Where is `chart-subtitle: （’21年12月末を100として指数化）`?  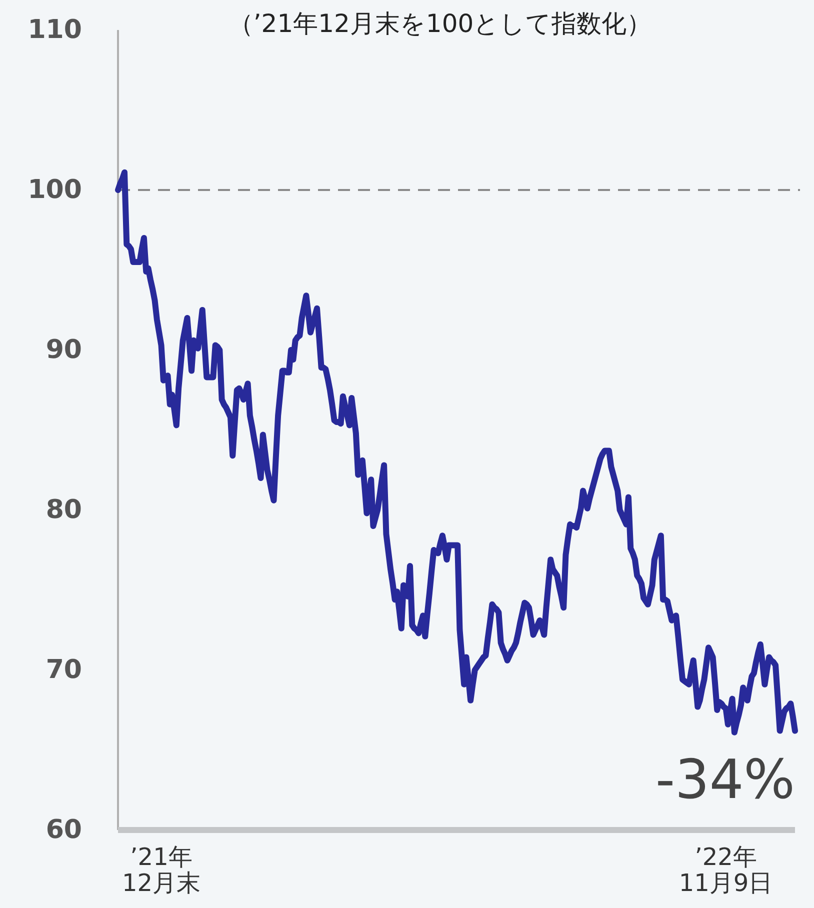
chart-subtitle: （’21年12月末を100として指数化） is located at coordinates (440, 23).